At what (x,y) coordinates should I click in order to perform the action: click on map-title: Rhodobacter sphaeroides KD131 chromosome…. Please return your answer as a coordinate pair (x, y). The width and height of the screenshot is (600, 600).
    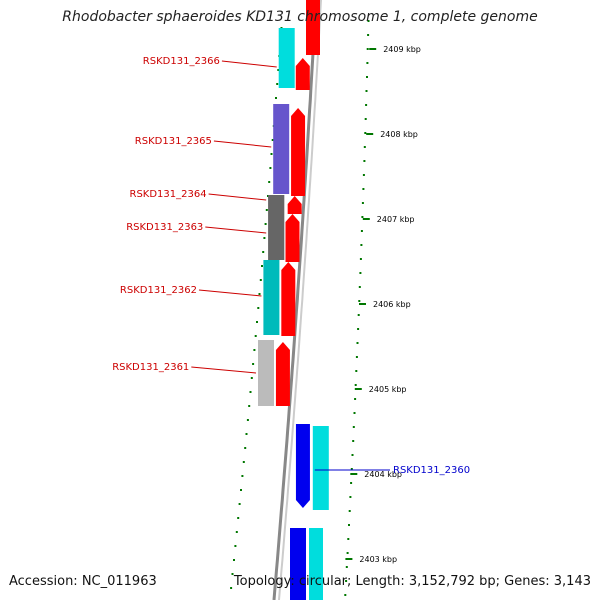
    Looking at the image, I should click on (300, 17).